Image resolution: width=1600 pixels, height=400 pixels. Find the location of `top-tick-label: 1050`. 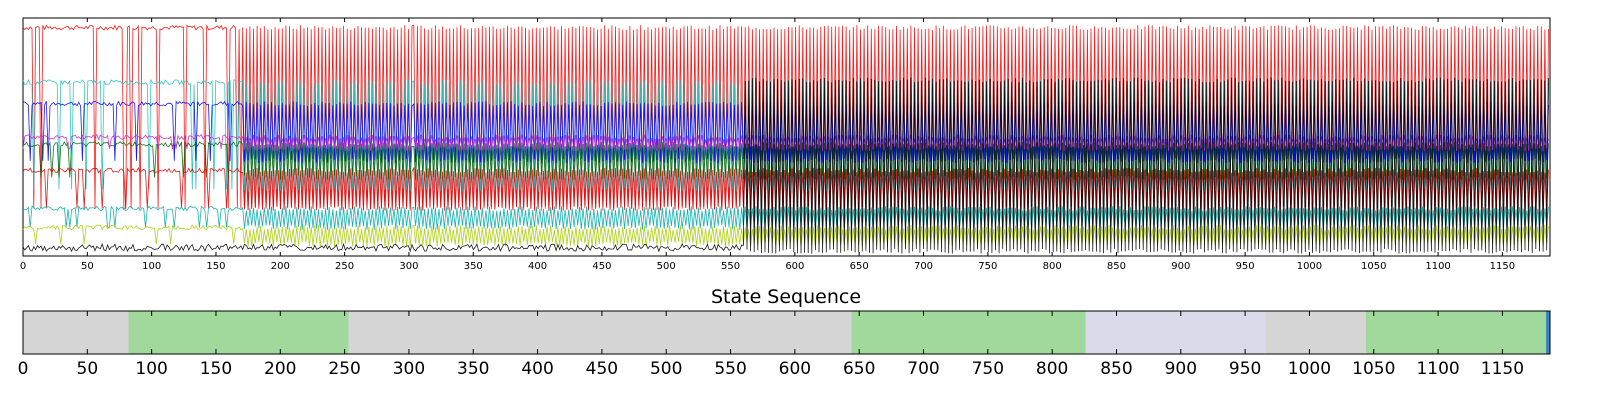

top-tick-label: 1050 is located at coordinates (1373, 266).